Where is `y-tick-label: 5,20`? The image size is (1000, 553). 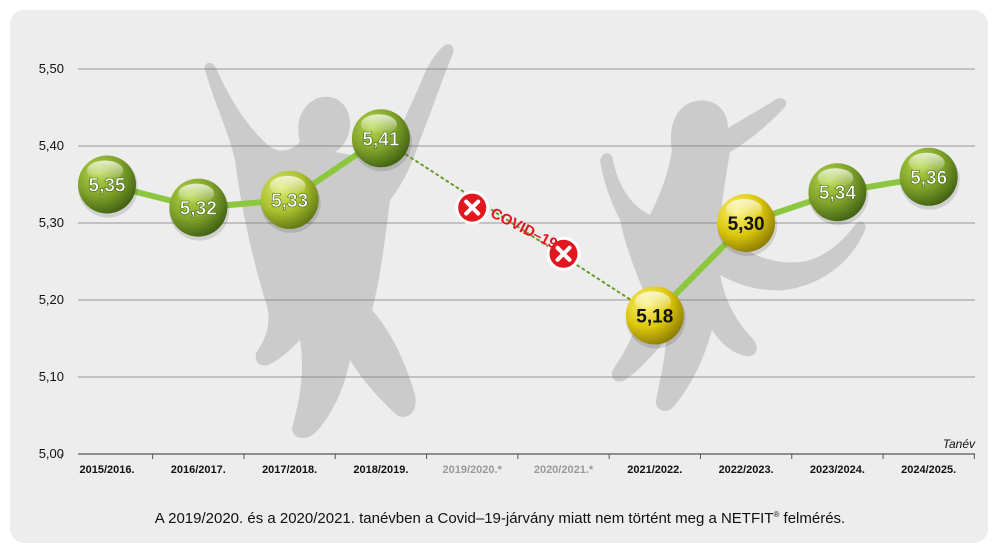
y-tick-label: 5,20 is located at coordinates (51, 299).